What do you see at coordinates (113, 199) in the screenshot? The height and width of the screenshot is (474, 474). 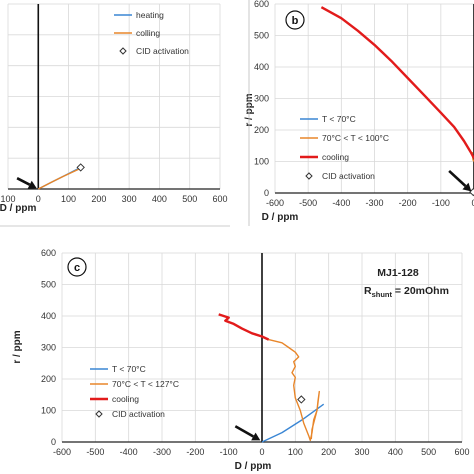 I see `x-tick-labels: 100 0 100 200 300 400 500 600` at bounding box center [113, 199].